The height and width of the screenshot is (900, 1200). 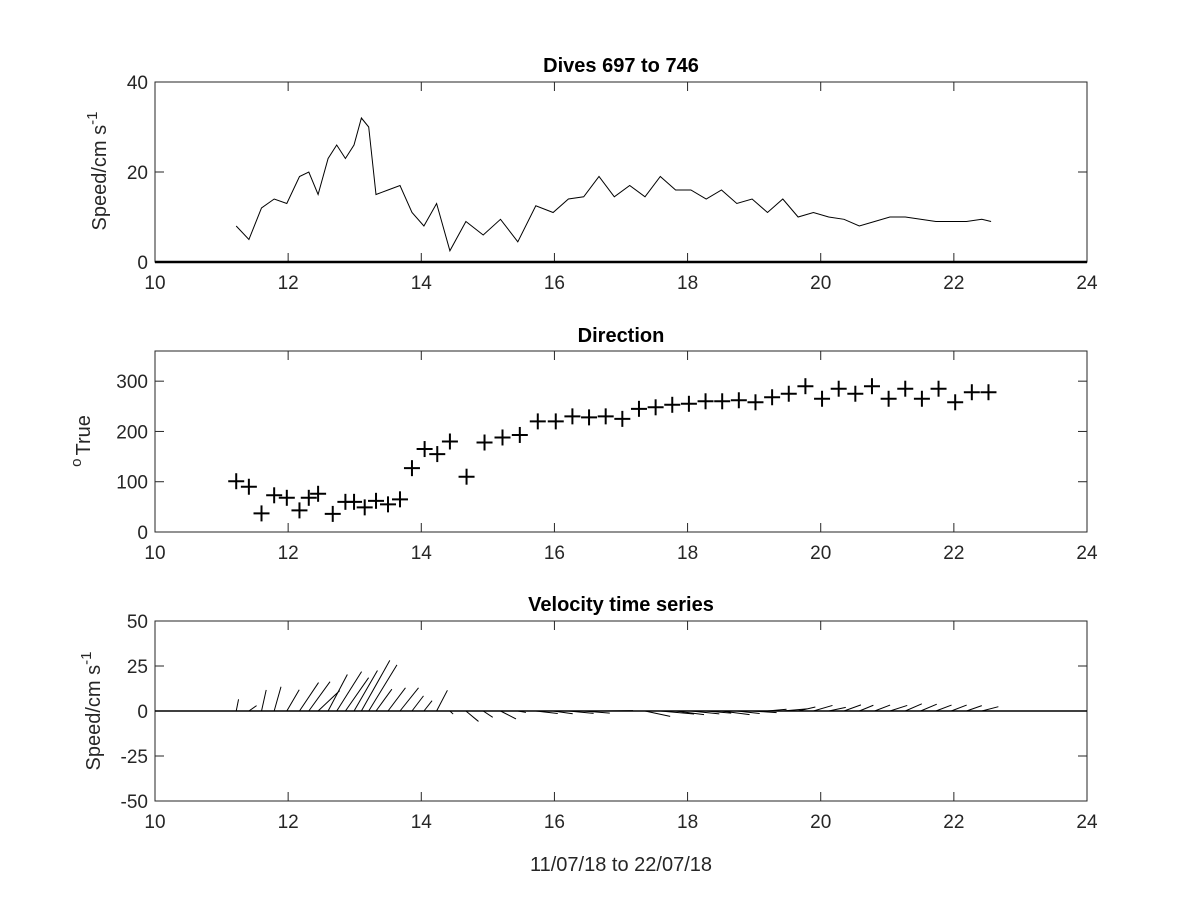 What do you see at coordinates (687, 553) in the screenshot?
I see `direction-xtick-label: 18` at bounding box center [687, 553].